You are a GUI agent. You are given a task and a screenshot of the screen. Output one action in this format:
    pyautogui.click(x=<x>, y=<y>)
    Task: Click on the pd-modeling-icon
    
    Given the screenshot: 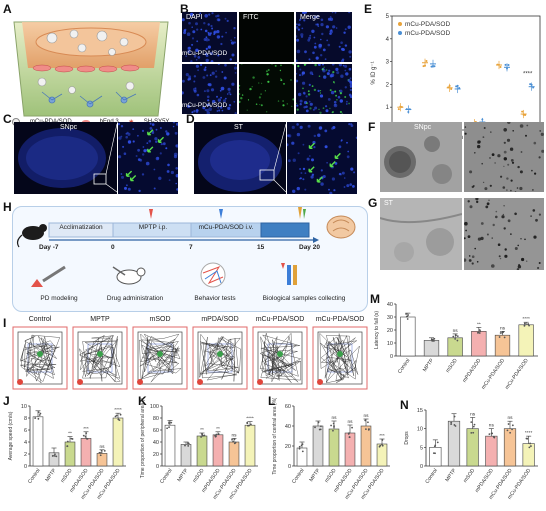 What is the action you would take?
    pyautogui.click(x=48, y=276)
    